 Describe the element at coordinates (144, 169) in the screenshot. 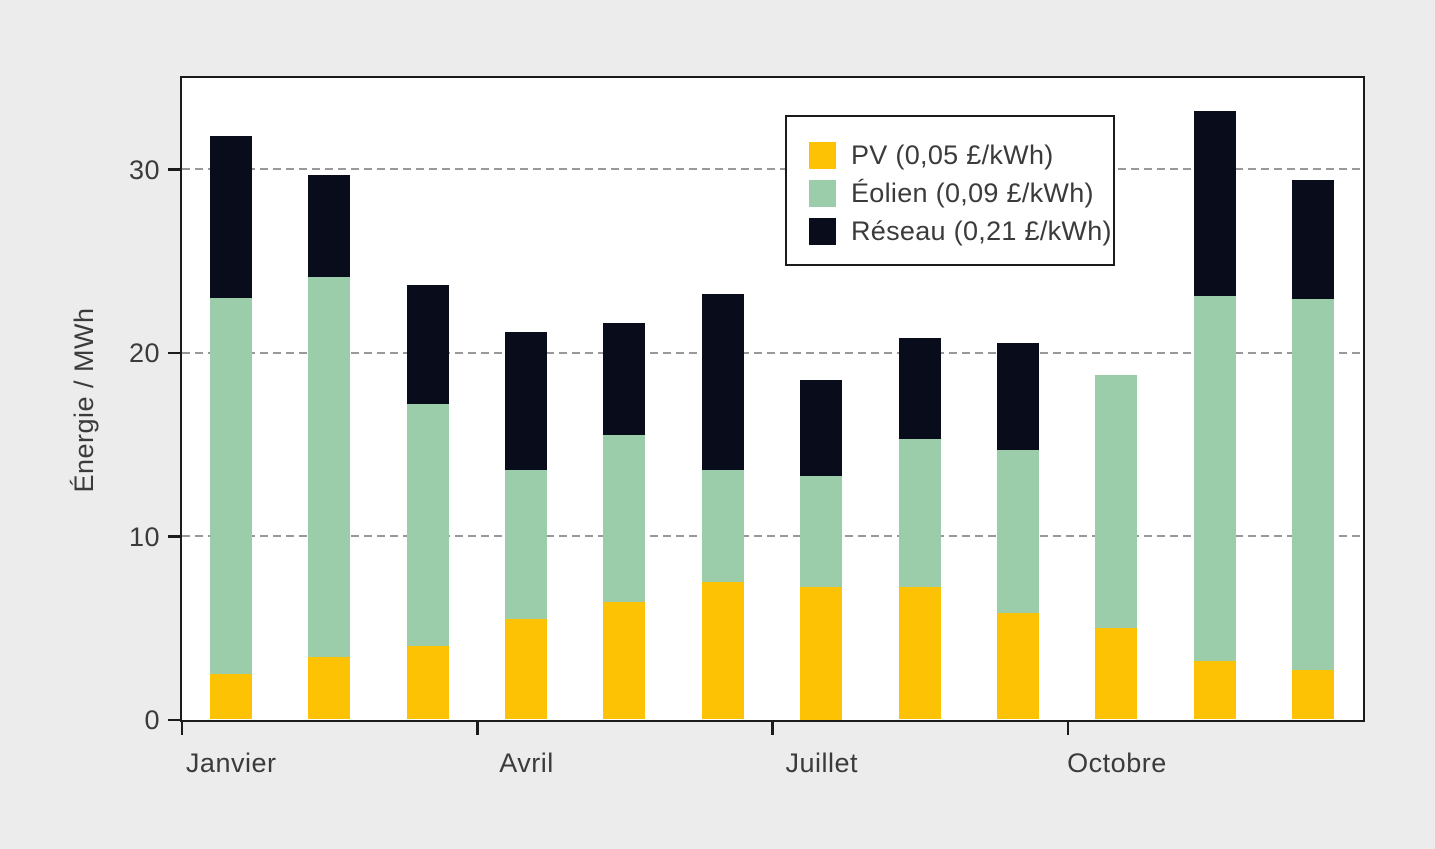

I see `y-tick-label-30: 30` at that location.